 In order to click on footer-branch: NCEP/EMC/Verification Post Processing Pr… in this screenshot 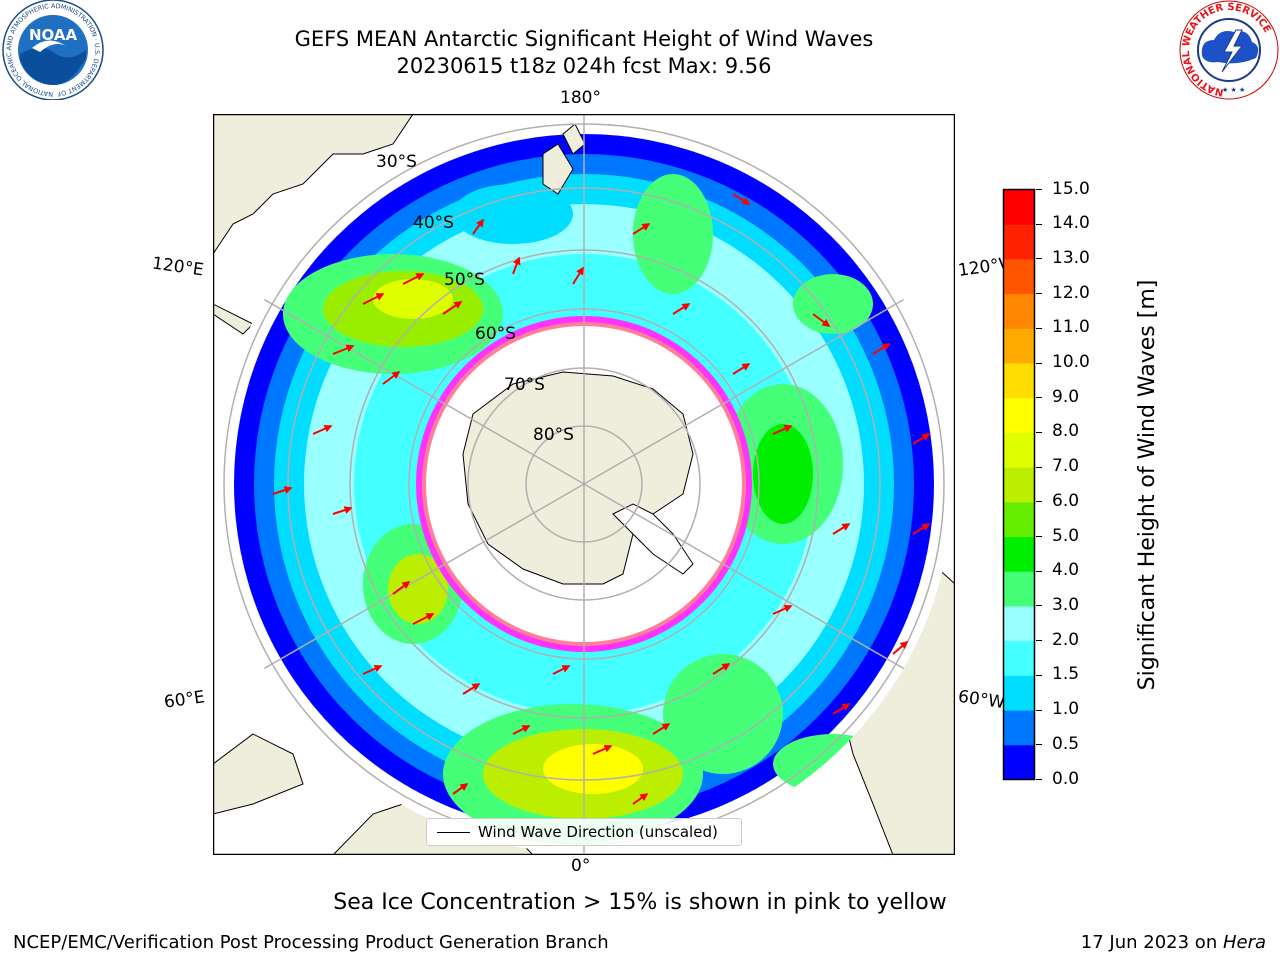, I will do `click(311, 942)`.